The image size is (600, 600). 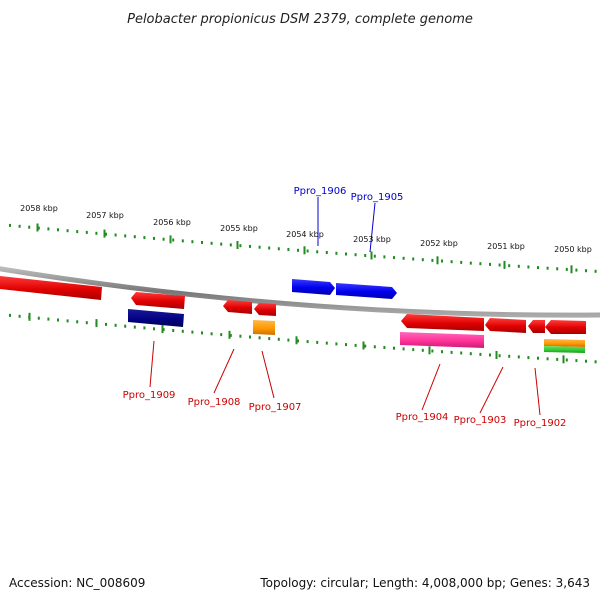 I want to click on feature-orange-1902, so click(x=564, y=343).